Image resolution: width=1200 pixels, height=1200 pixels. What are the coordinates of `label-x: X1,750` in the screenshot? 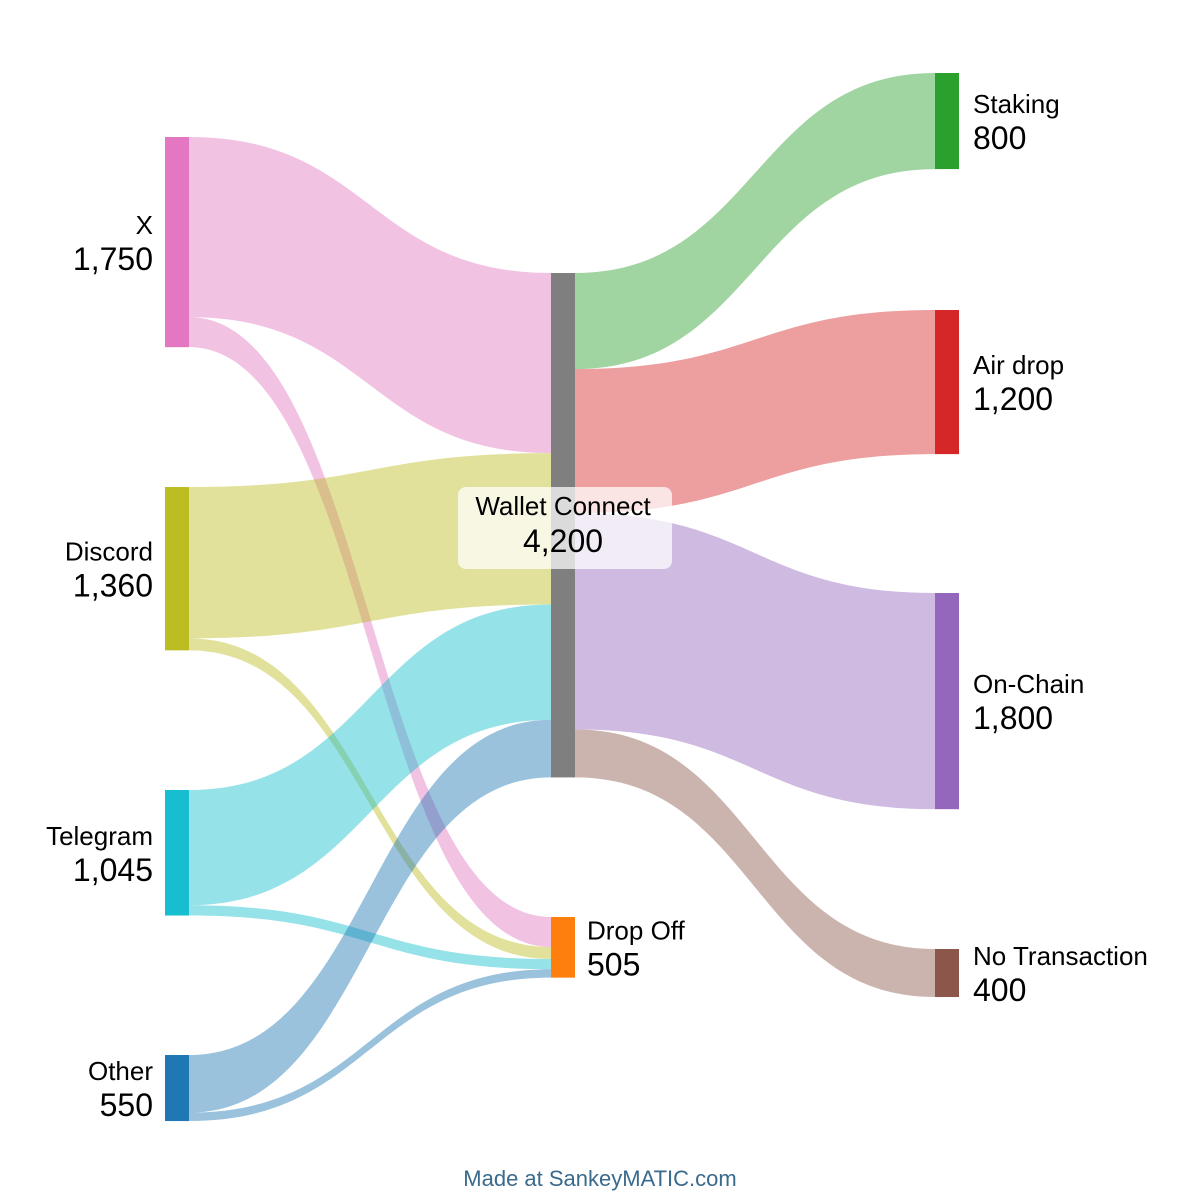 It's located at (113, 243).